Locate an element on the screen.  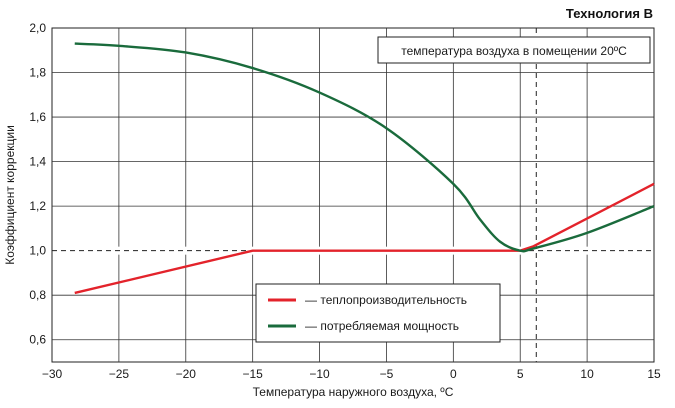
chart-title: Технология B is located at coordinates (609, 13).